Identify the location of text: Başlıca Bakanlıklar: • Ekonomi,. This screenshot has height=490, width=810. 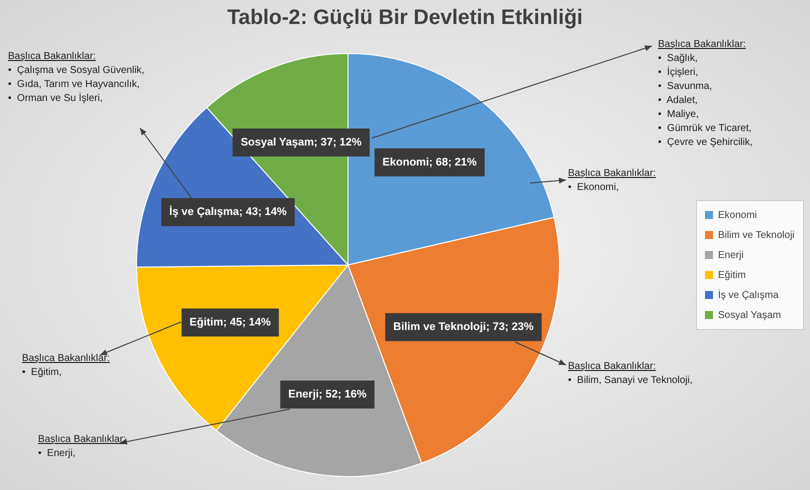
(612, 181).